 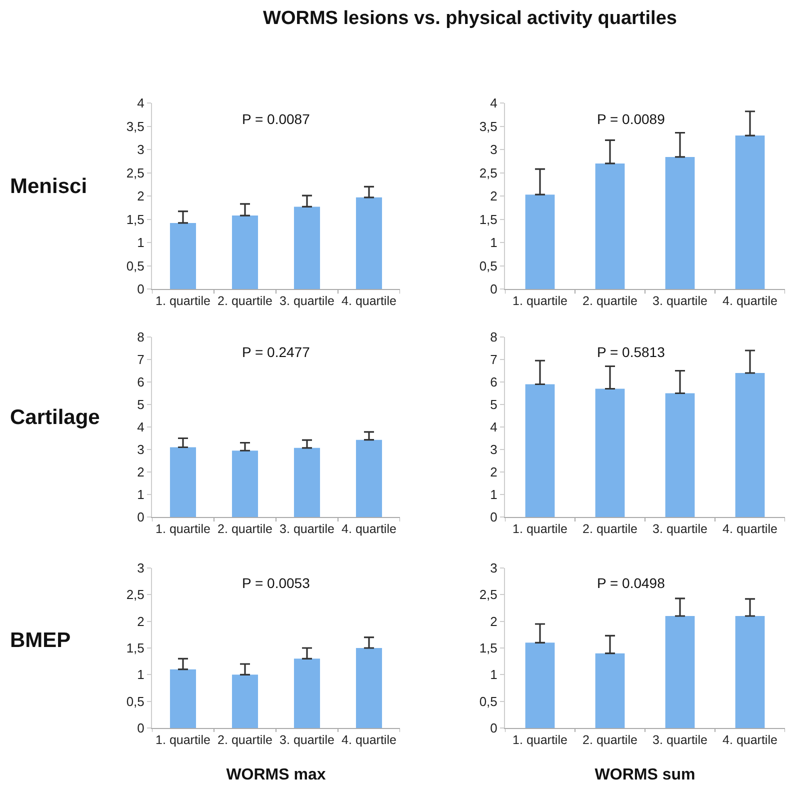 What do you see at coordinates (631, 119) in the screenshot?
I see `annotation: P = 0.0089` at bounding box center [631, 119].